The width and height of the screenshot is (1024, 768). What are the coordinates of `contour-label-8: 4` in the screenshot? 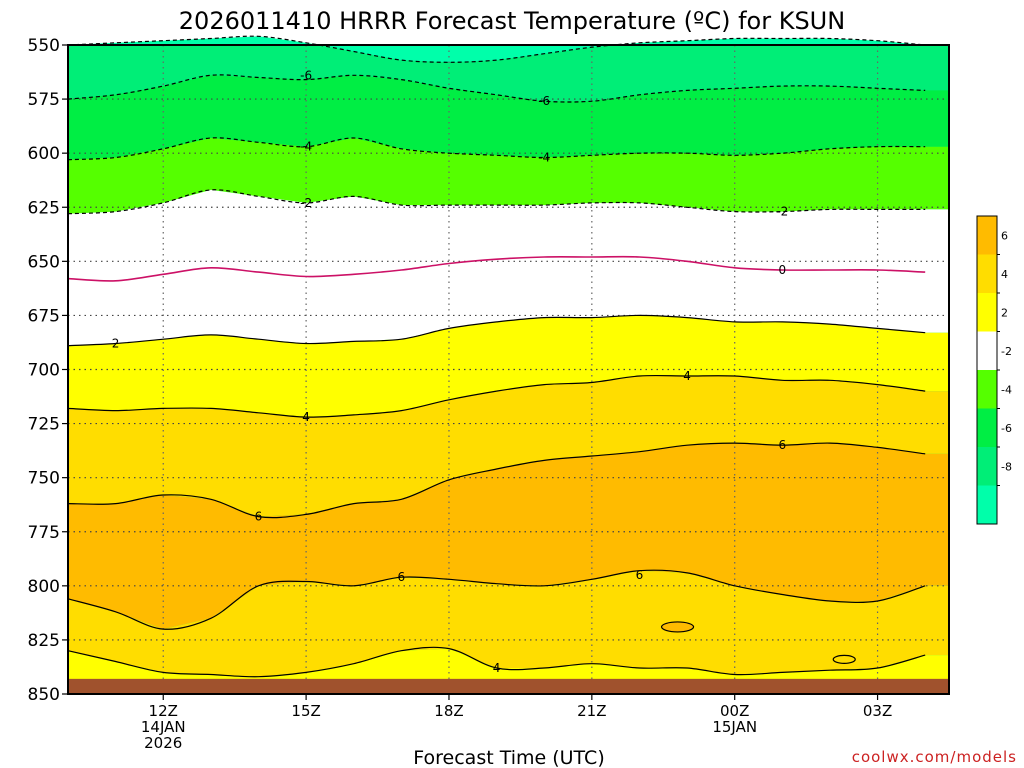 It's located at (306, 417).